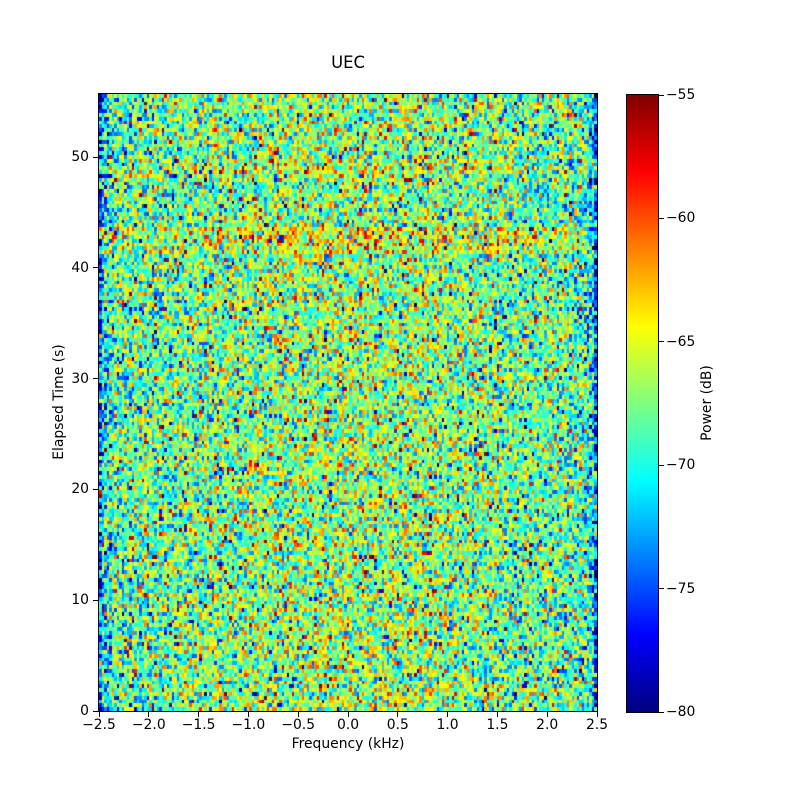 The width and height of the screenshot is (800, 800). I want to click on colorbar-tick-label: −55, so click(681, 95).